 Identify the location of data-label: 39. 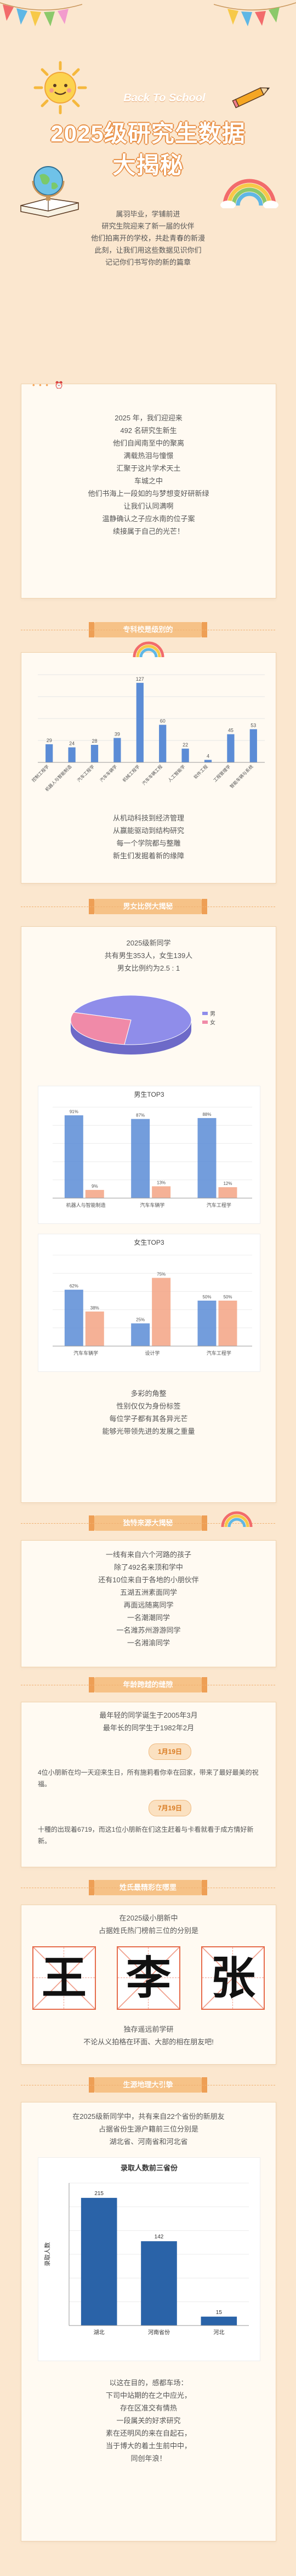
(117, 734).